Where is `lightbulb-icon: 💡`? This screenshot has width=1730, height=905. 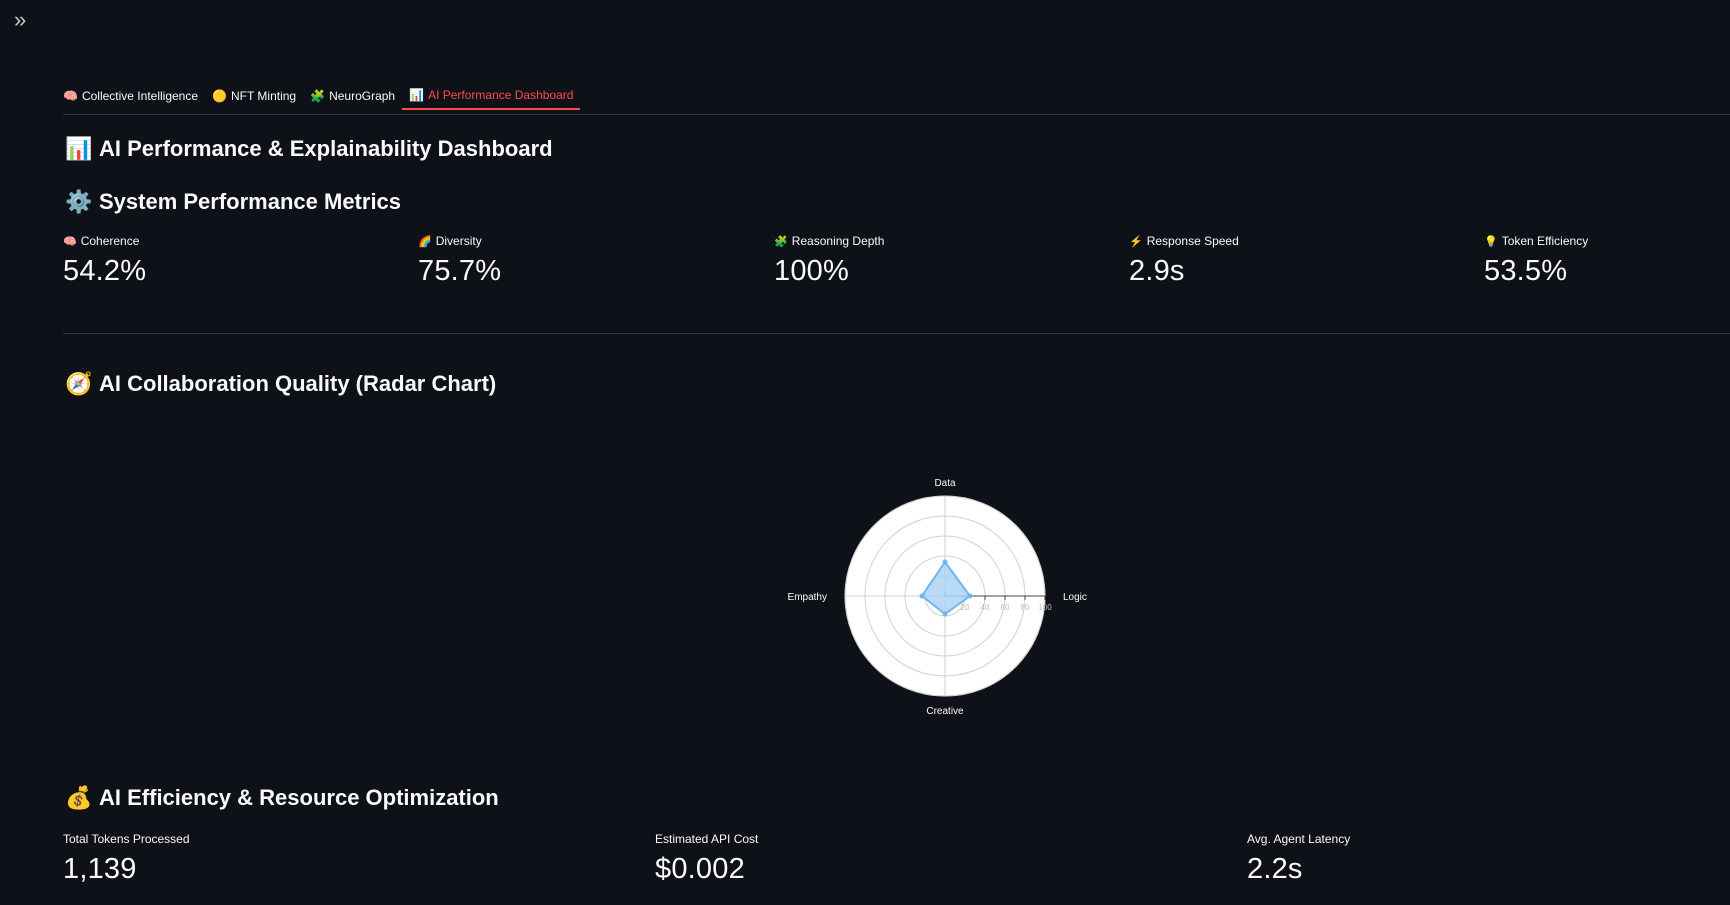 lightbulb-icon: 💡 is located at coordinates (1491, 241).